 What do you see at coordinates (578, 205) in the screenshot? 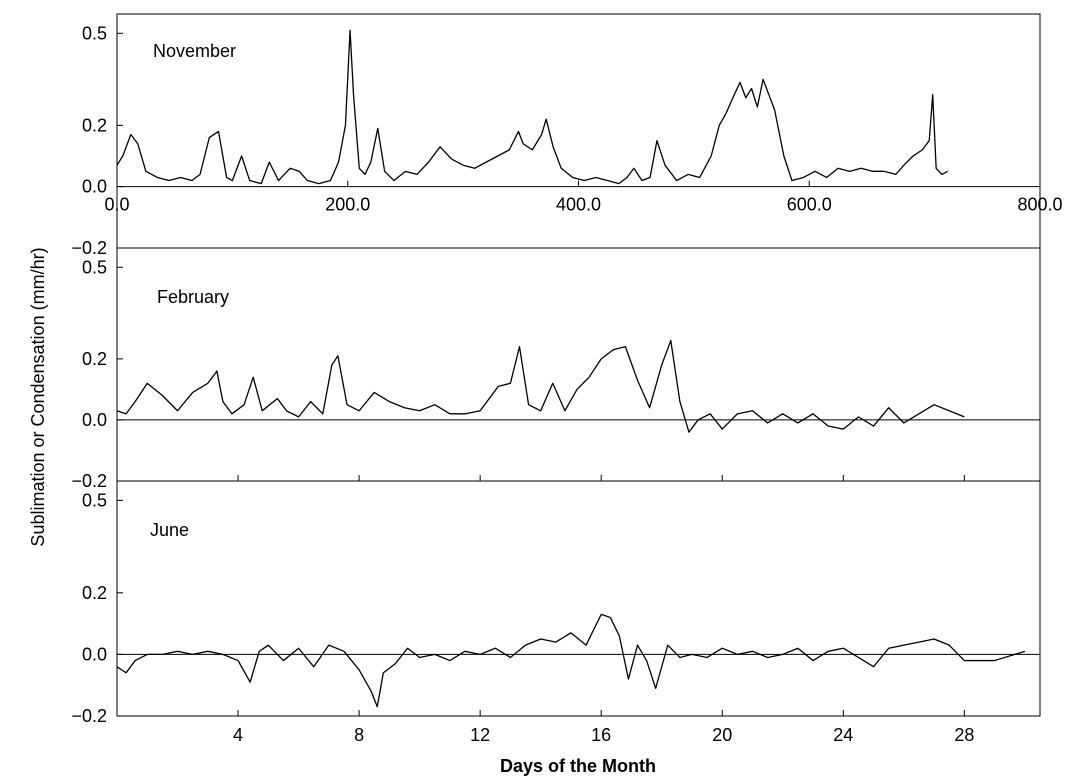
I see `x-tick-label: 400.0` at bounding box center [578, 205].